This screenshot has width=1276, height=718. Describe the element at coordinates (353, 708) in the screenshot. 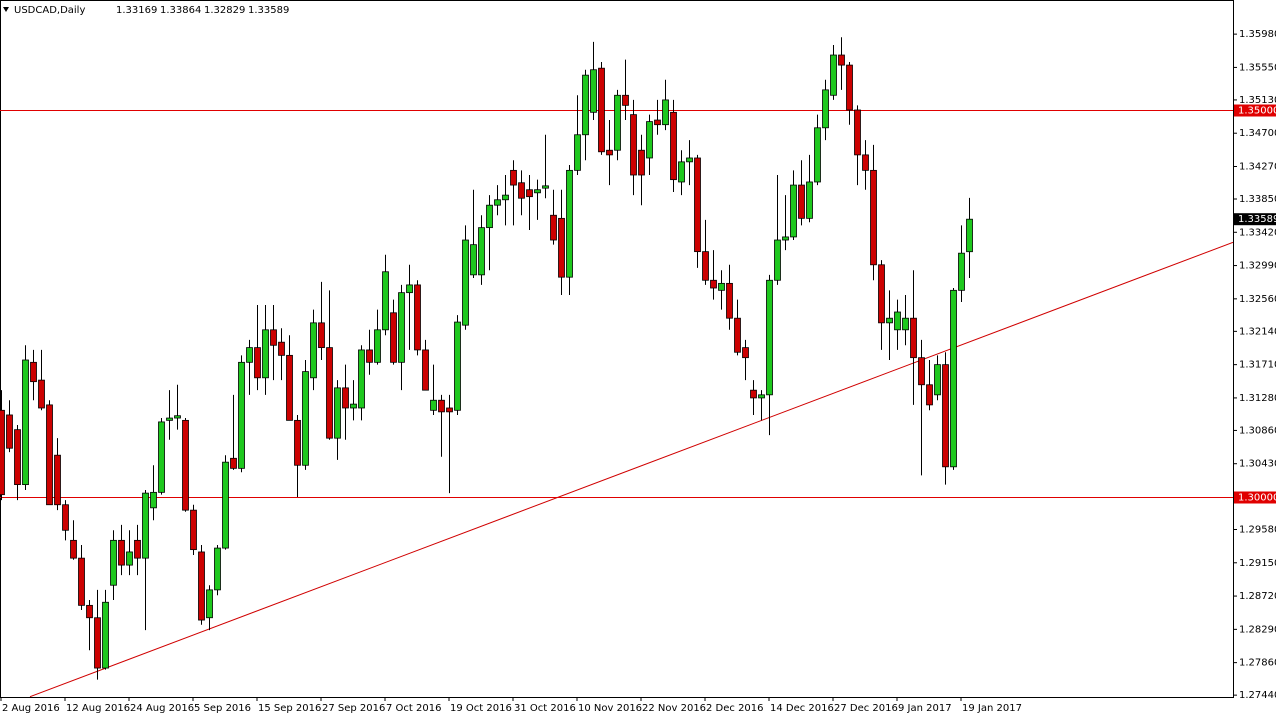

I see `x-tick-label: 27 Sep 2016` at that location.